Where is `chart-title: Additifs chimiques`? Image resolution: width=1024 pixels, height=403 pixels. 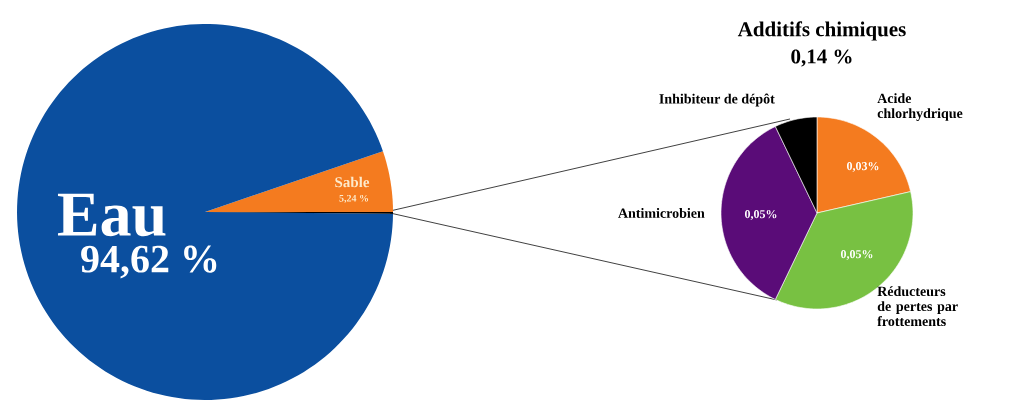
chart-title: Additifs chimiques is located at coordinates (821, 31).